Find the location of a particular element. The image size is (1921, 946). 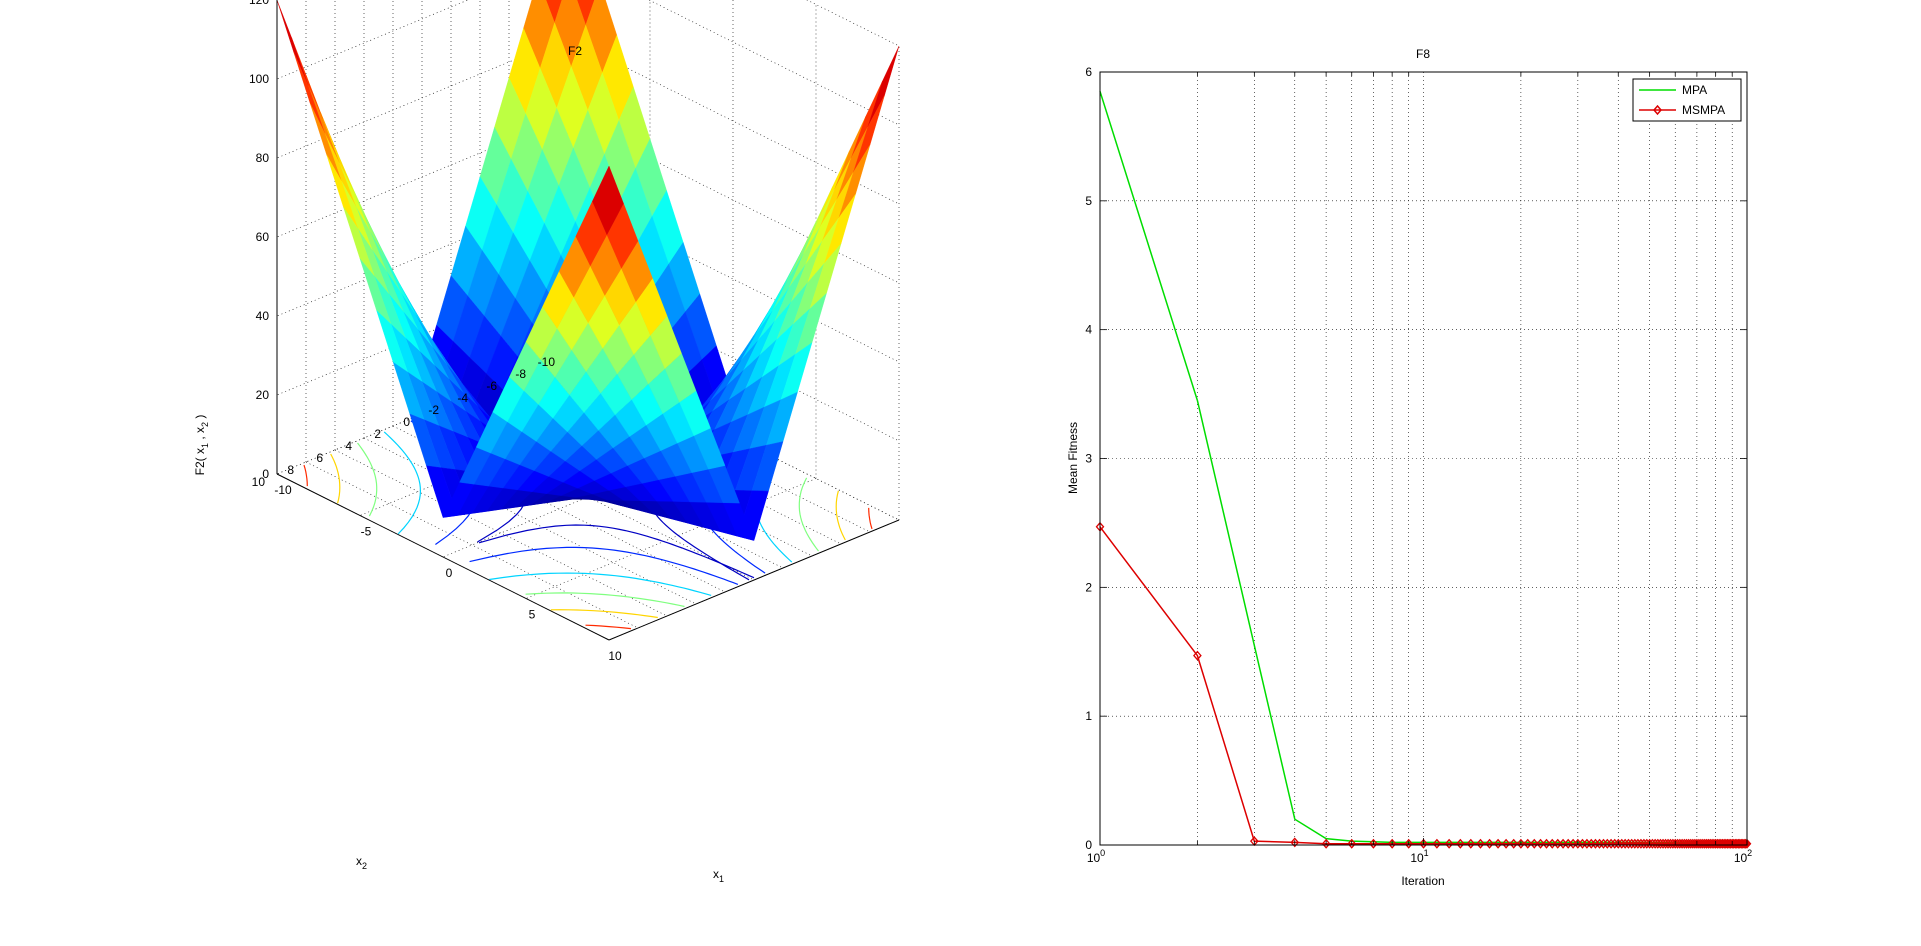

x1-tick-label: -10 is located at coordinates (283, 490).